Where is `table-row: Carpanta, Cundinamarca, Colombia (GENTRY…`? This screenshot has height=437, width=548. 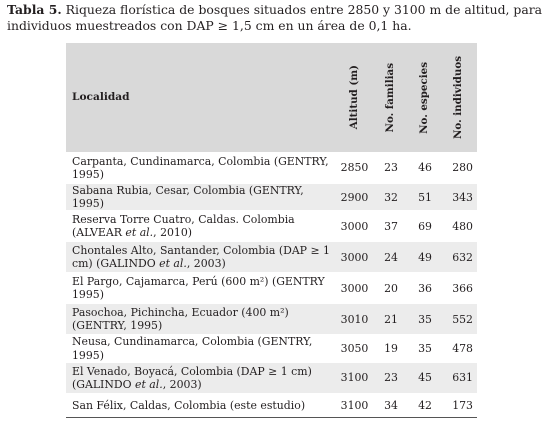
table-row: Carpanta, Cundinamarca, Colombia (GENTRY… is located at coordinates (271, 168).